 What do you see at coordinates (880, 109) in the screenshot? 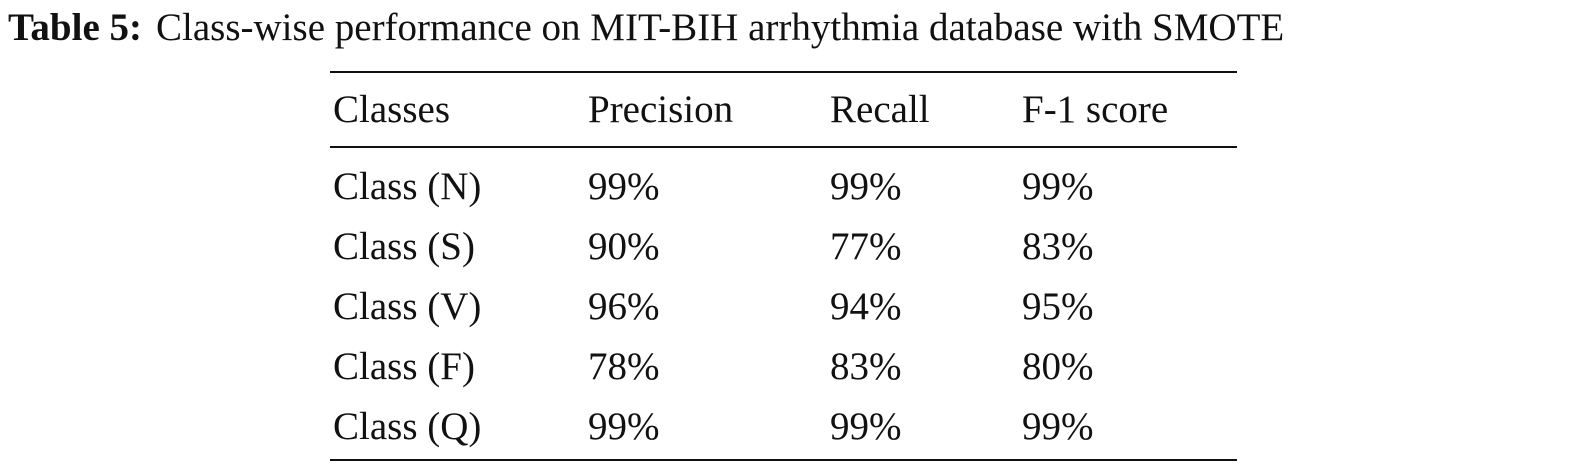
I see `header-cell: Recall` at bounding box center [880, 109].